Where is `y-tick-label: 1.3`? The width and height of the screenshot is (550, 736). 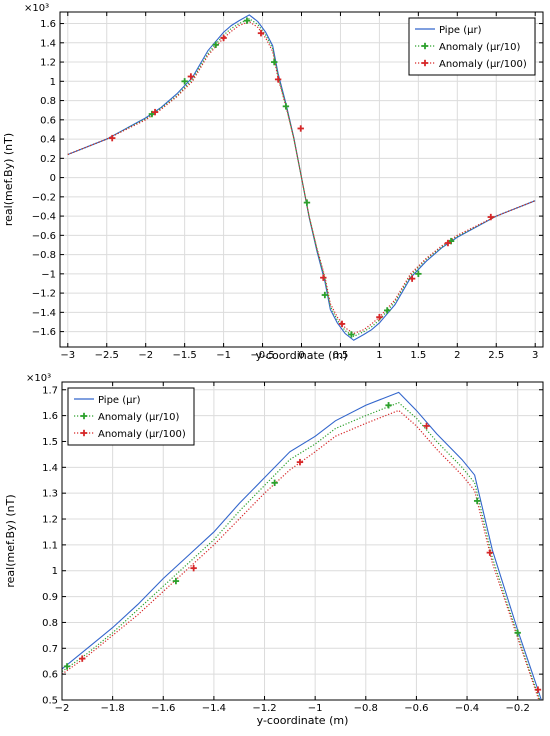
y-tick-label: 1.3 is located at coordinates (50, 494).